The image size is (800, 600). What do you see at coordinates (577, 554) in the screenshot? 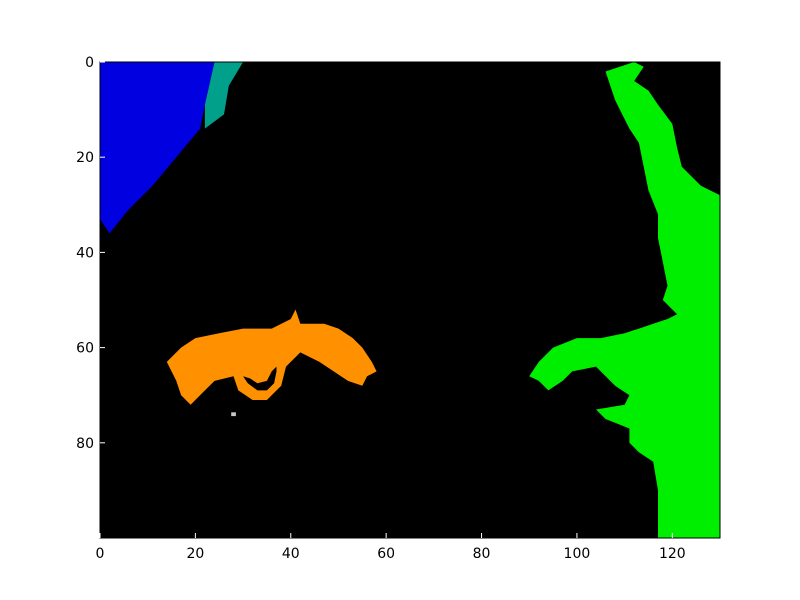
I see `x-tick-label: 100` at bounding box center [577, 554].